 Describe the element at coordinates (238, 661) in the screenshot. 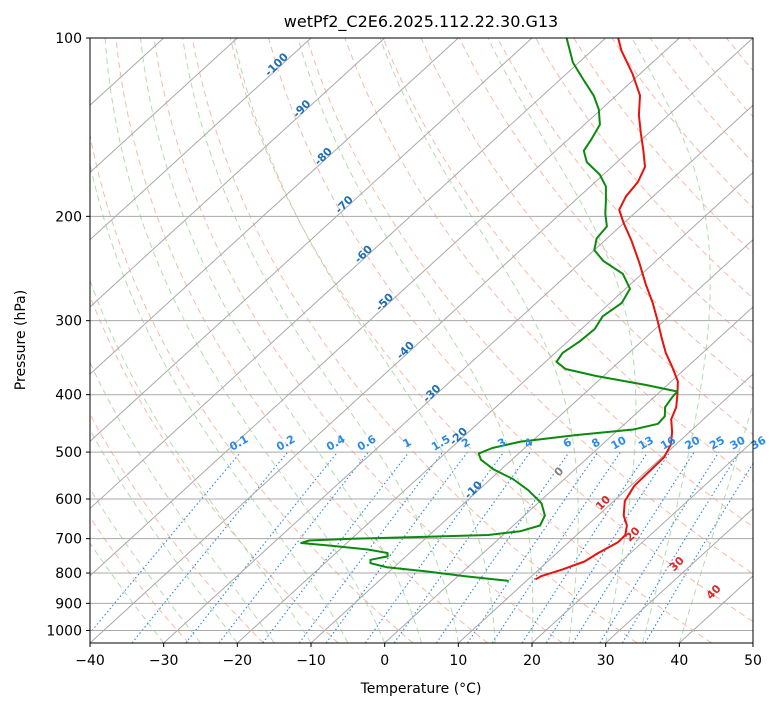

I see `x-tick-label: −20` at that location.